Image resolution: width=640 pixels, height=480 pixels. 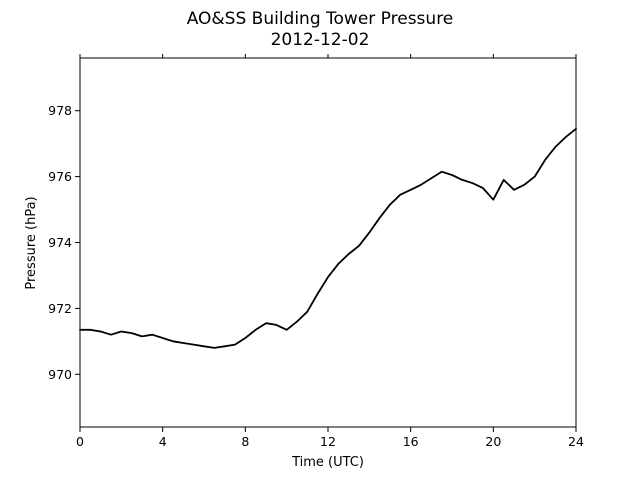 What do you see at coordinates (31, 242) in the screenshot?
I see `y-axis-label: Pressure (hPa)` at bounding box center [31, 242].